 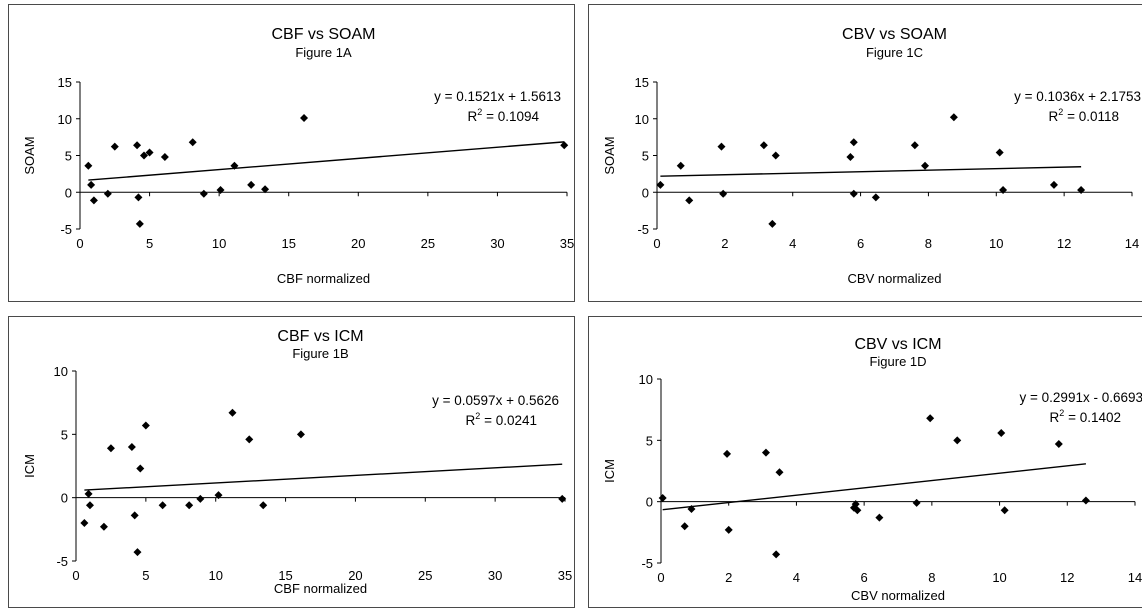 What do you see at coordinates (894, 34) in the screenshot?
I see `chart-title: CBV vs SOAM` at bounding box center [894, 34].